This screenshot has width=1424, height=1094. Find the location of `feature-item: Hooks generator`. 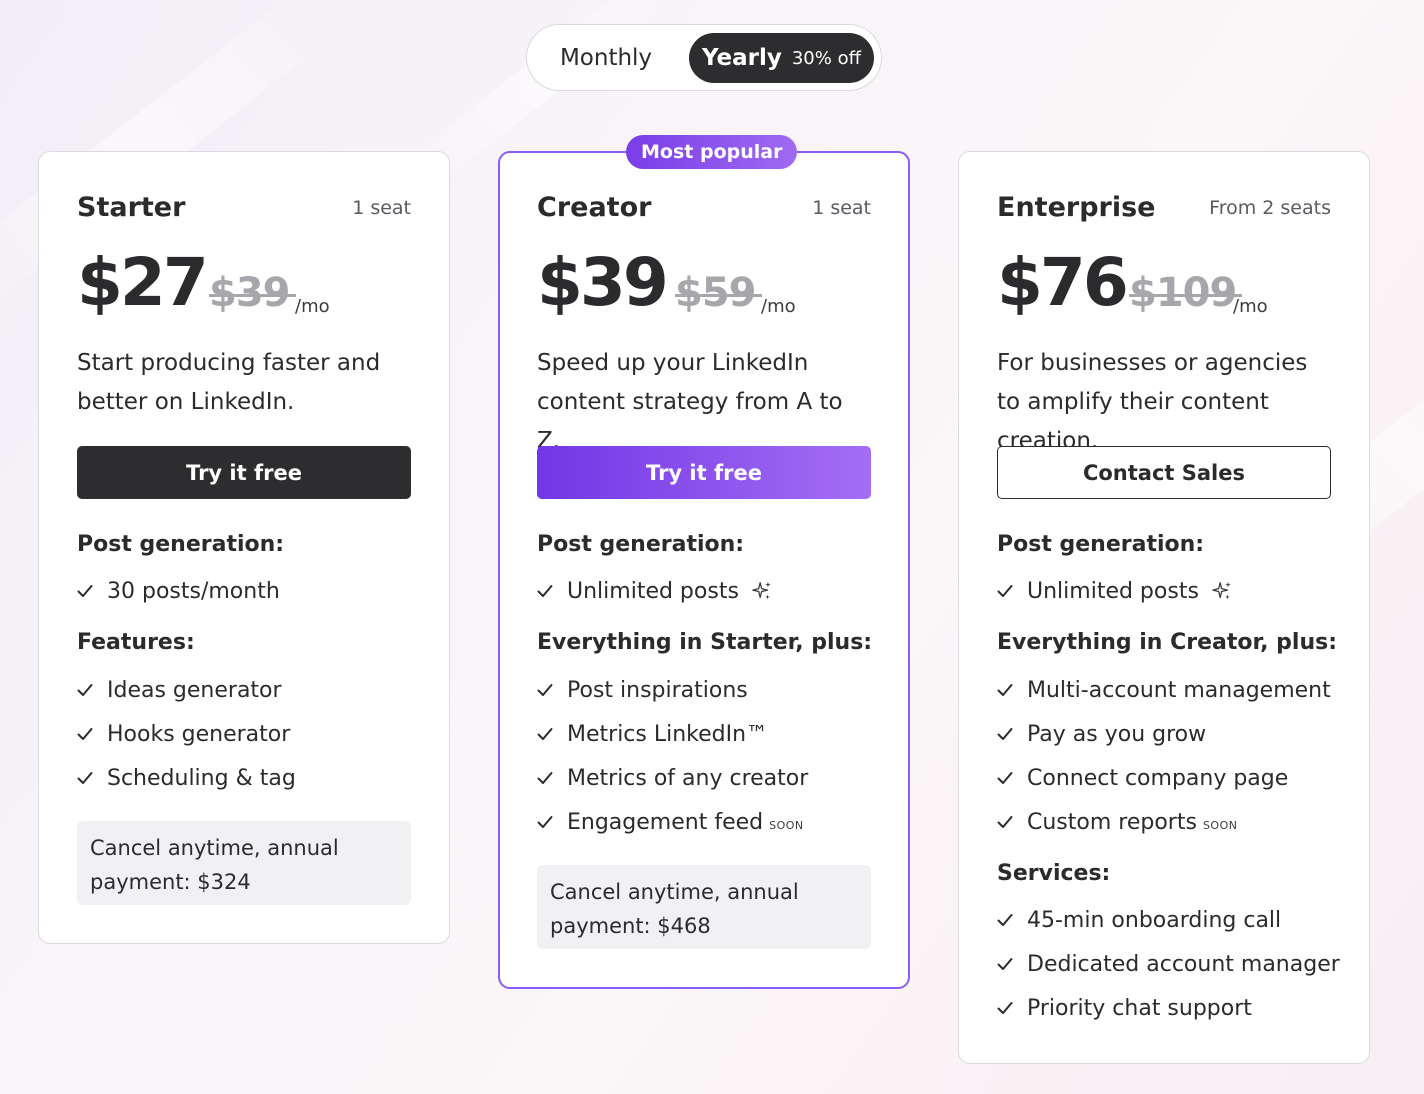

feature-item: Hooks generator is located at coordinates (253, 734).